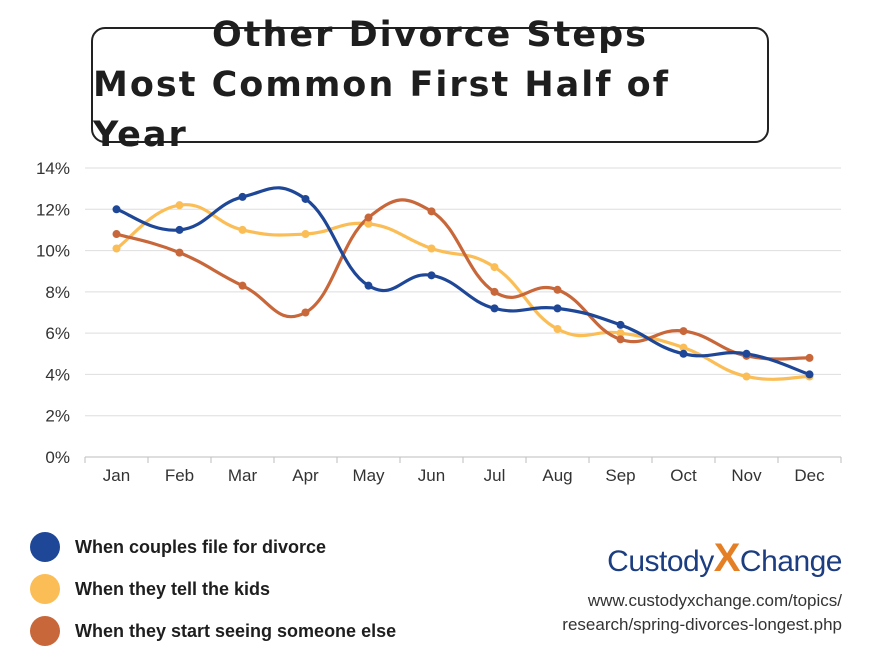  Describe the element at coordinates (201, 546) in the screenshot. I see `legend-label-file: When couples file for divorce` at that location.